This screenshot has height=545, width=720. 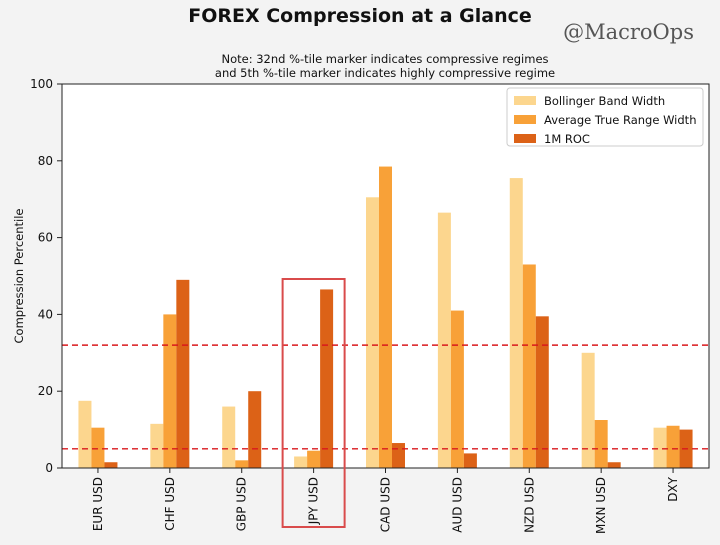 I want to click on watermark: @MacroOps, so click(x=628, y=32).